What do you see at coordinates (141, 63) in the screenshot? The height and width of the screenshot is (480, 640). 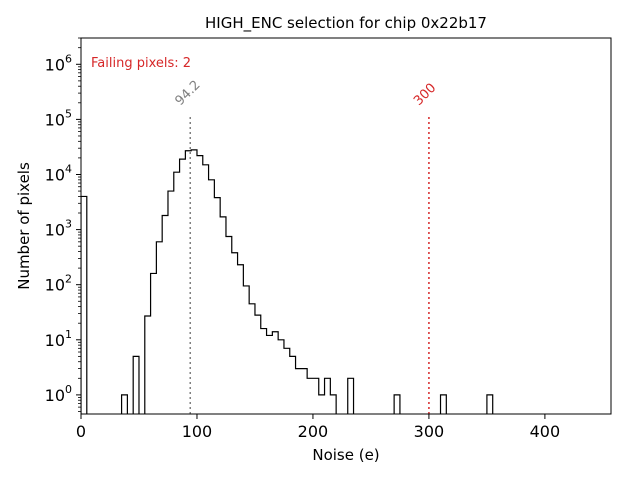 I see `failing-pixels-annotation: Failing pixels: 2` at bounding box center [141, 63].